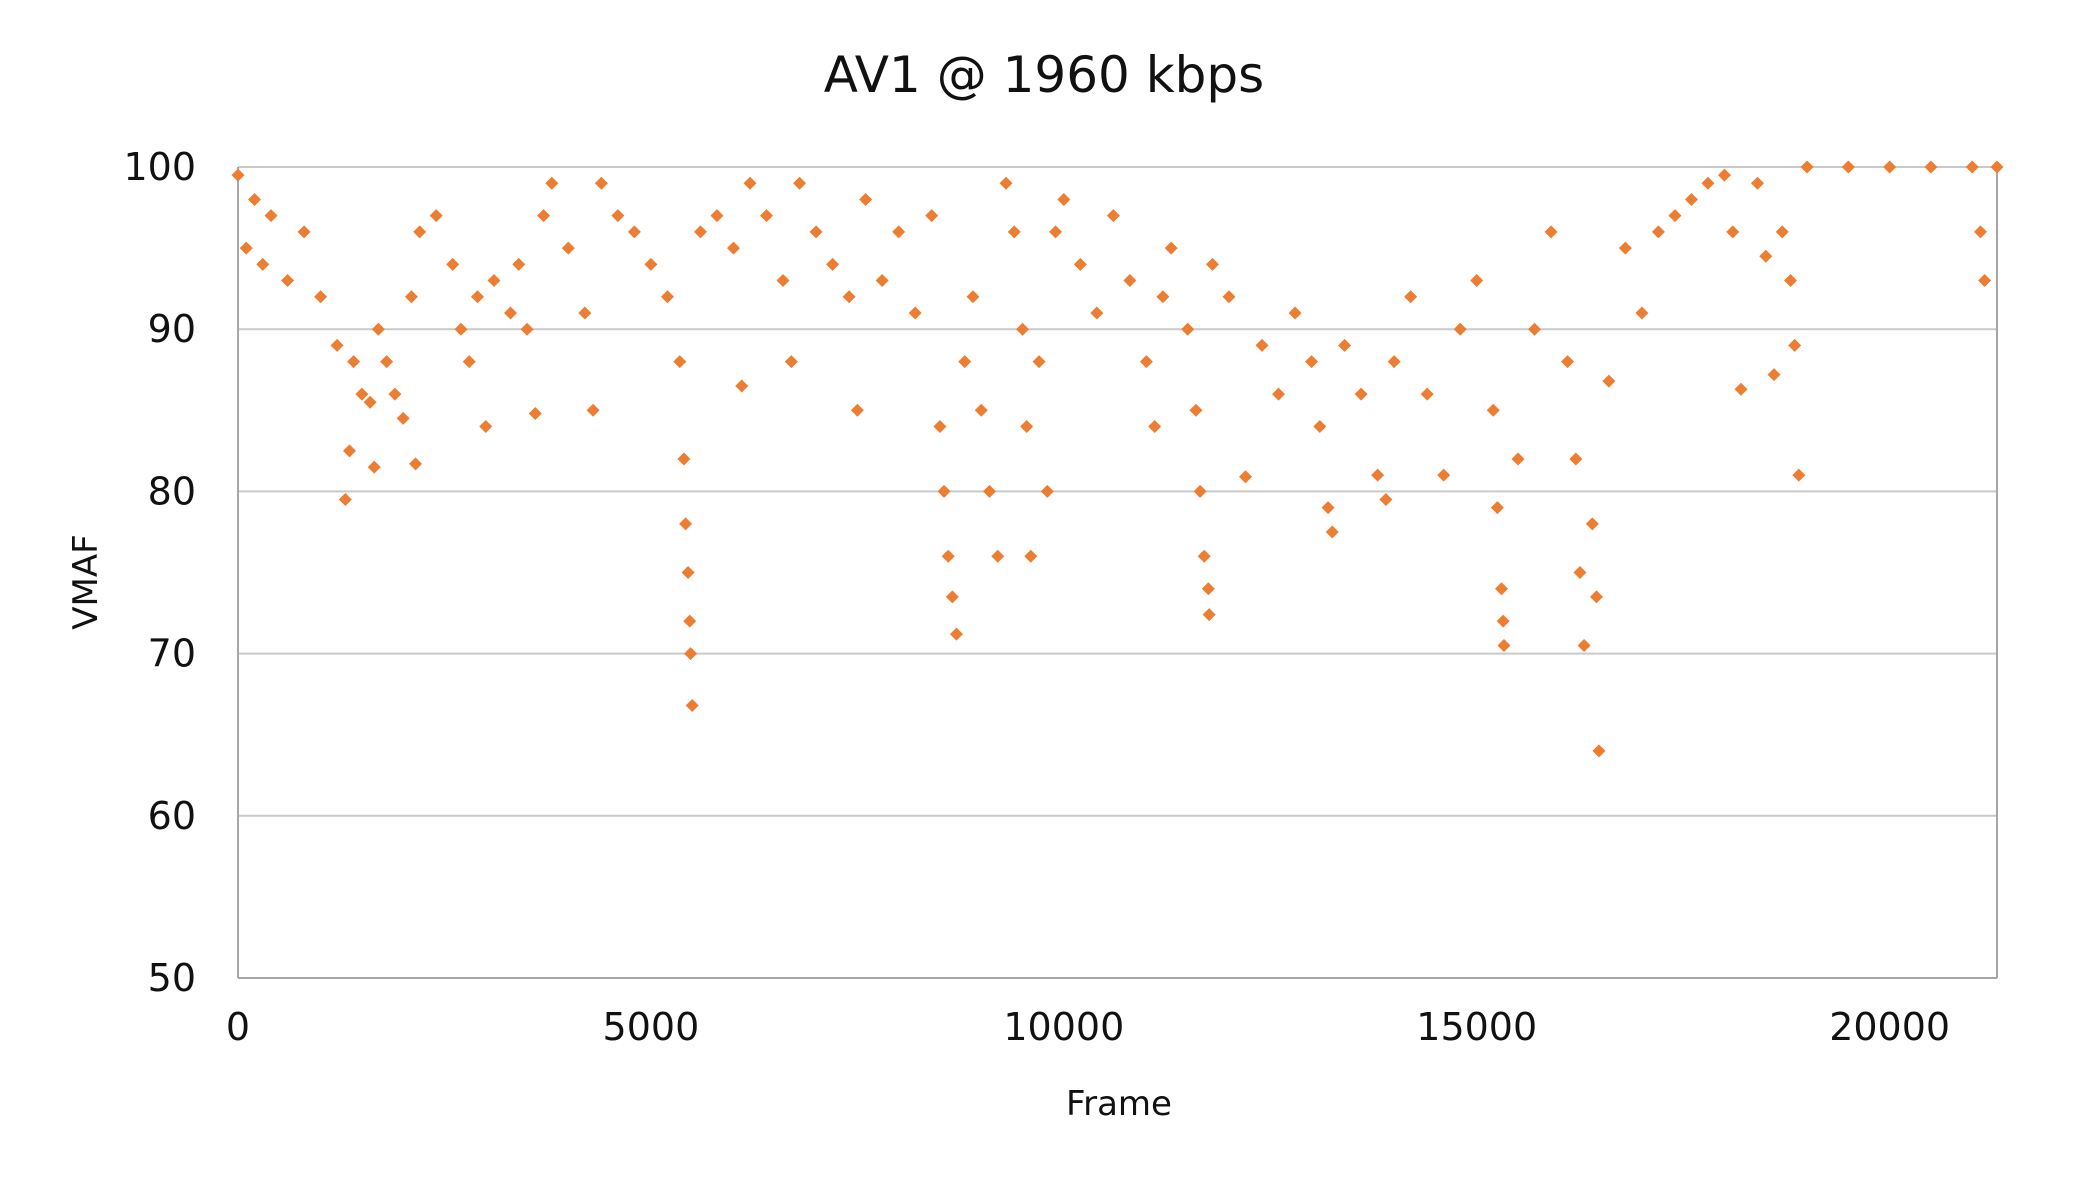  I want to click on x-tick-label: 5000, so click(651, 1027).